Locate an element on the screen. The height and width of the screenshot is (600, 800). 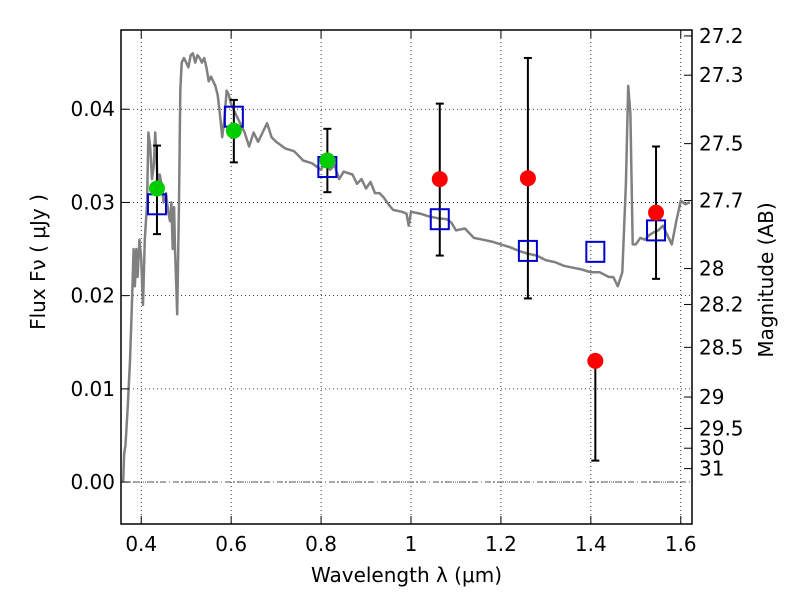
mag-tick-label: 27.7 is located at coordinates (721, 201).